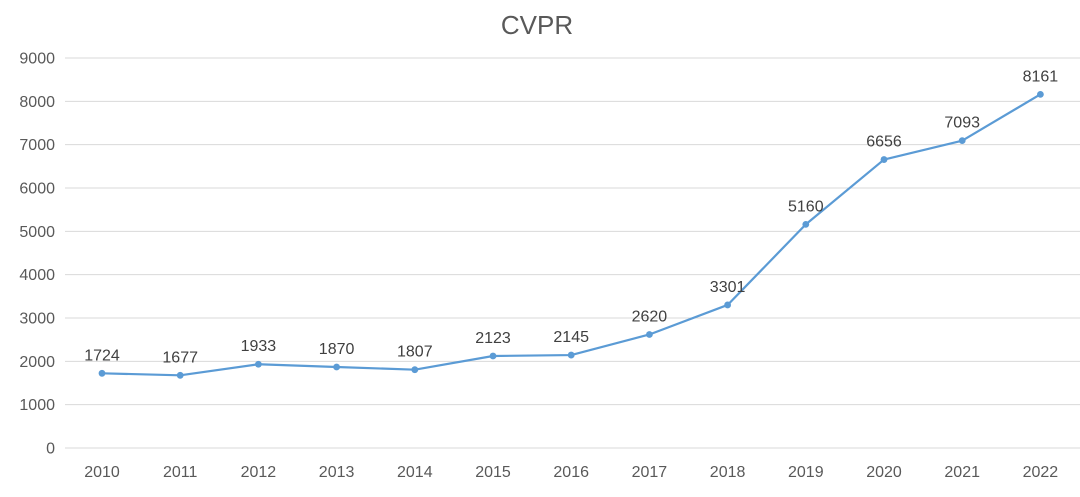  I want to click on data-label-2018: 3301, so click(728, 287).